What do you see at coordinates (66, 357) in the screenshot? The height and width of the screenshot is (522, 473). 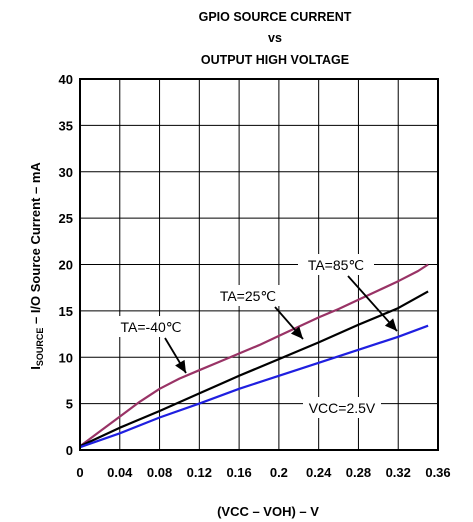 I see `y-tick-label: 10` at bounding box center [66, 357].